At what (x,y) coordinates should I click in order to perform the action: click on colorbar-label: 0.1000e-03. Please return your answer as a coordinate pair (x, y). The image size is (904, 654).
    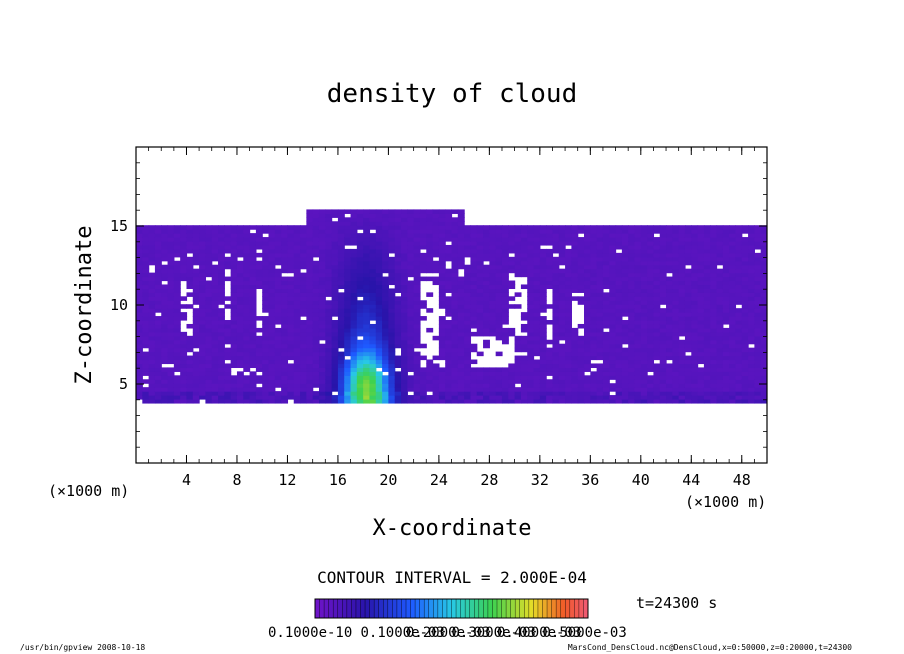
    Looking at the image, I should click on (403, 633).